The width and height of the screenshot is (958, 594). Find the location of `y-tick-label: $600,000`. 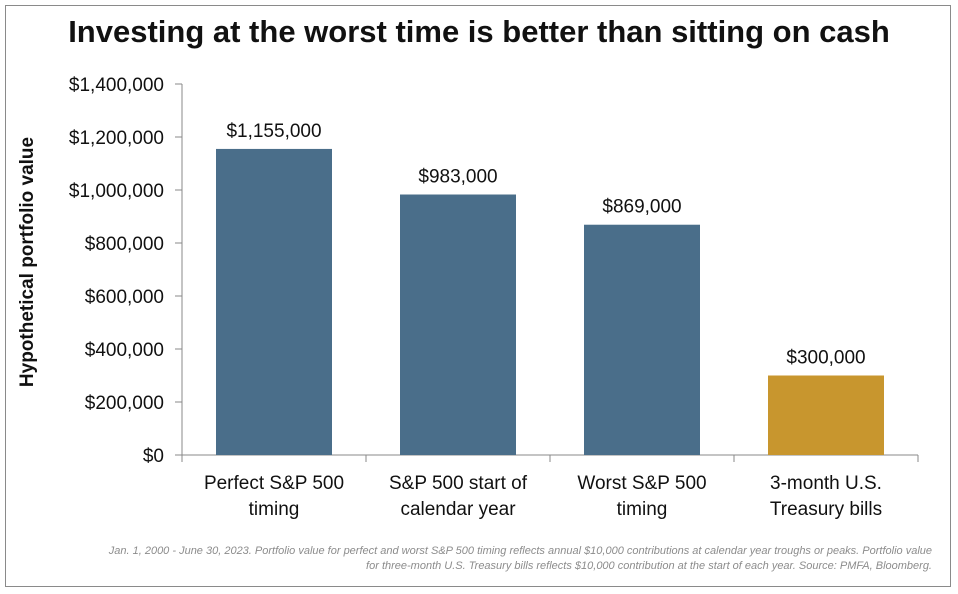

y-tick-label: $600,000 is located at coordinates (124, 297).